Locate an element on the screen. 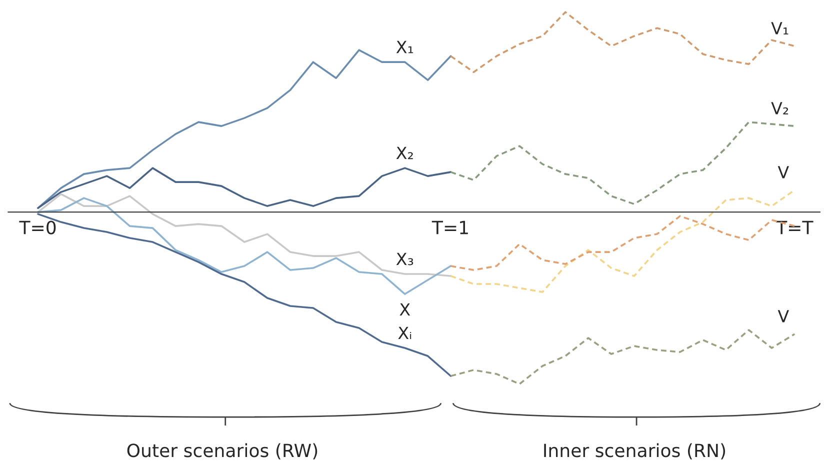 This screenshot has width=824, height=466. series-label: X is located at coordinates (405, 309).